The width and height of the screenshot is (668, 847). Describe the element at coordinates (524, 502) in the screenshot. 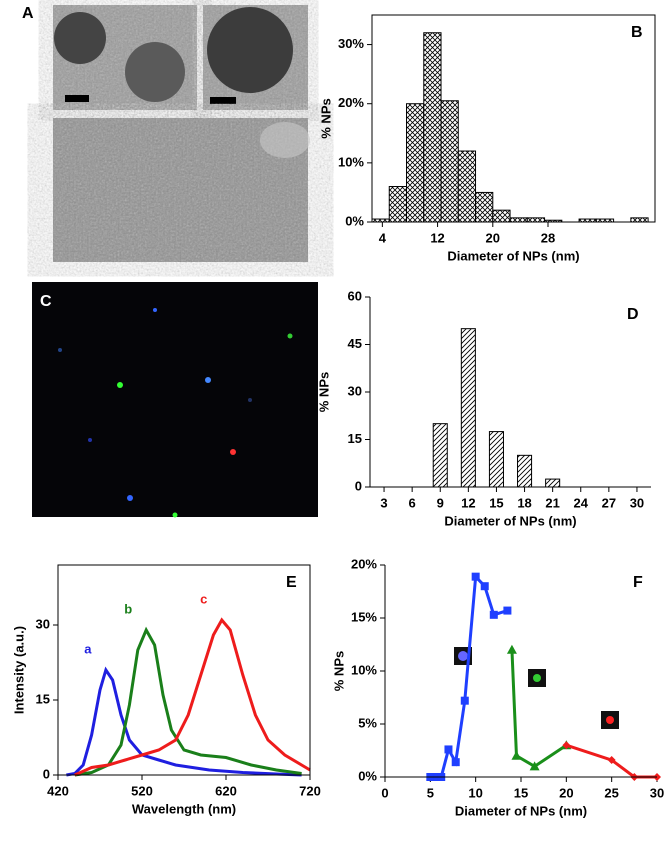

I see `x-tick-label: 18` at that location.